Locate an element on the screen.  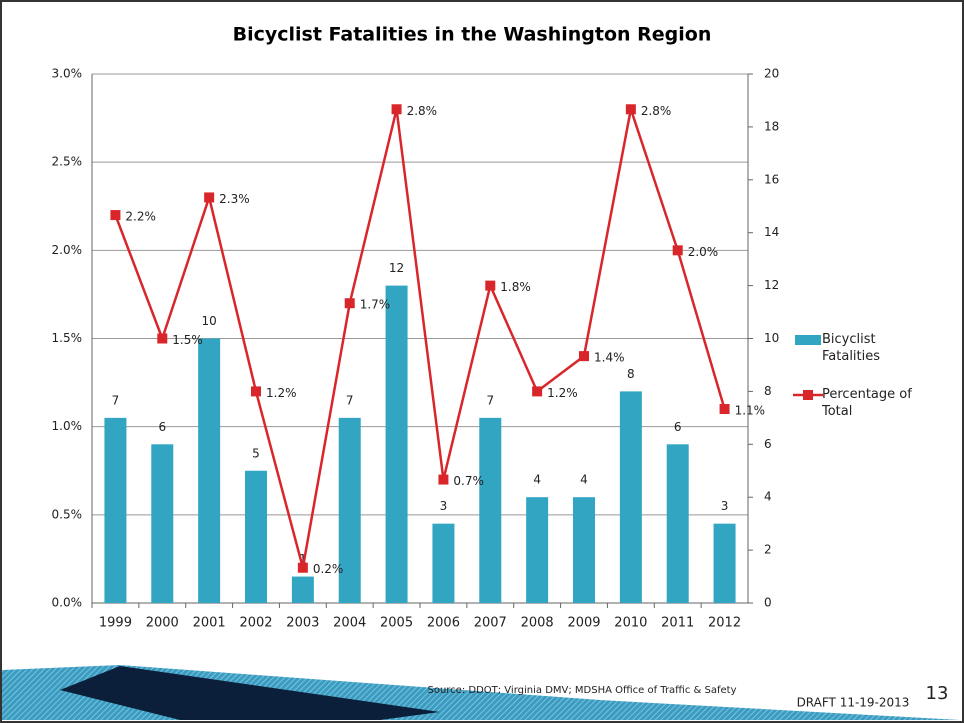
x-tick-label: 2001 is located at coordinates (209, 623).